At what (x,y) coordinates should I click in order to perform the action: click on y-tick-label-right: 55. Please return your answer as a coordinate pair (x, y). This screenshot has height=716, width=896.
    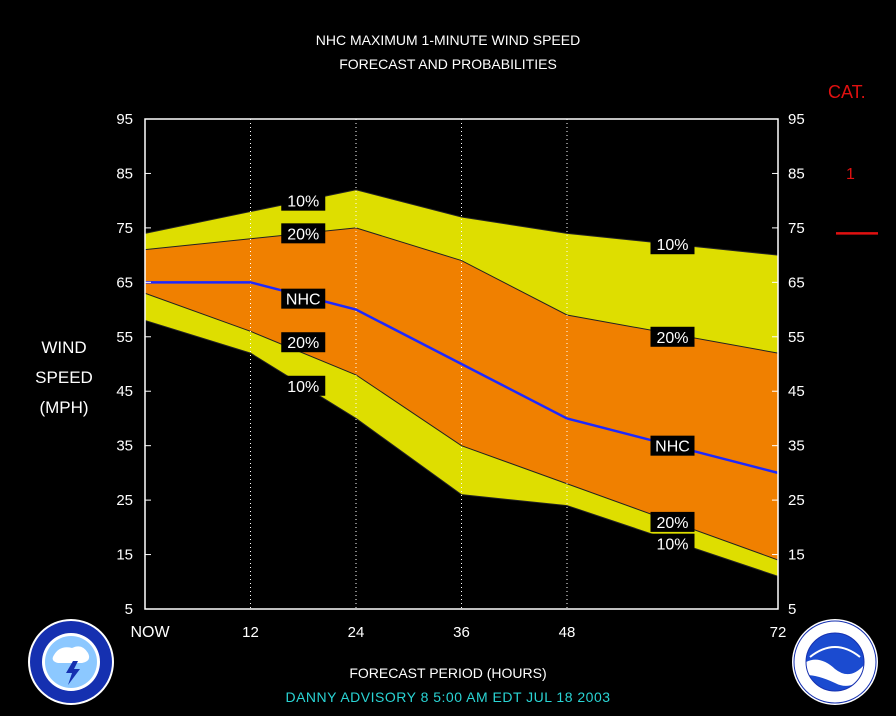
    Looking at the image, I should click on (796, 337).